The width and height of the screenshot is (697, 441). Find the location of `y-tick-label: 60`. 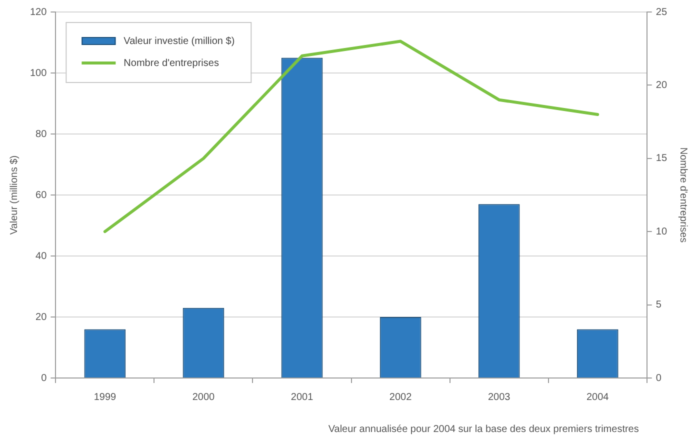

y-tick-label: 60 is located at coordinates (42, 195).